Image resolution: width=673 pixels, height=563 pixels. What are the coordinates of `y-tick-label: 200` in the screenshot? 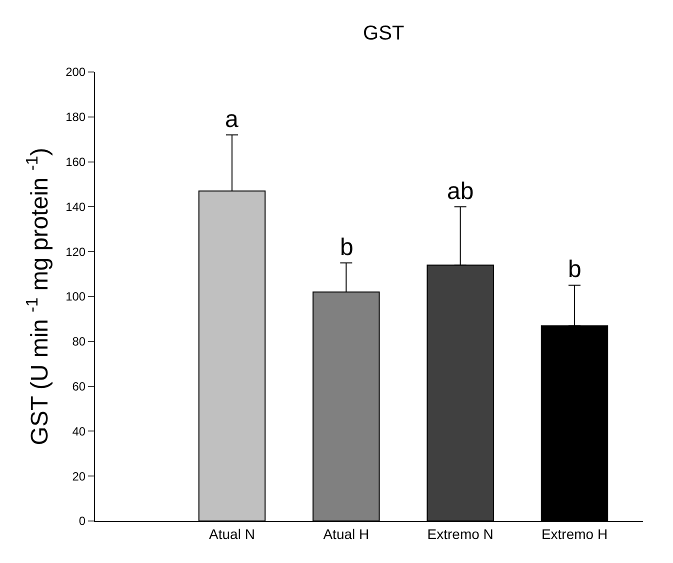 It's located at (76, 72).